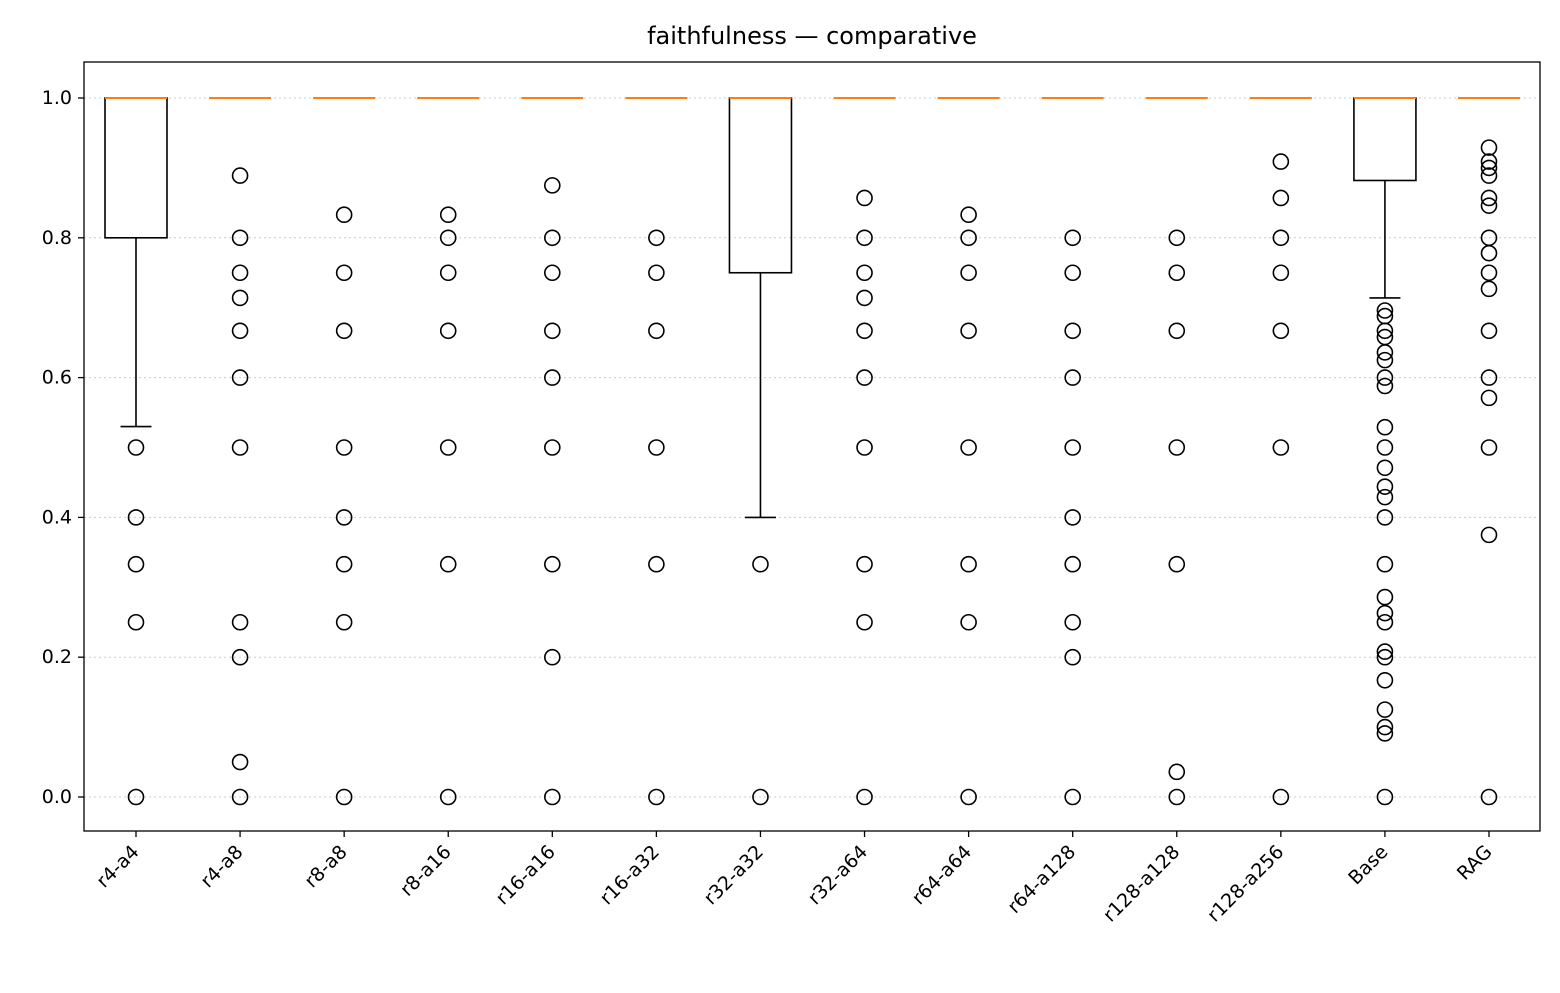 This screenshot has width=1560, height=993. Describe the element at coordinates (117, 866) in the screenshot. I see `x-tick-label: r4-a4` at that location.